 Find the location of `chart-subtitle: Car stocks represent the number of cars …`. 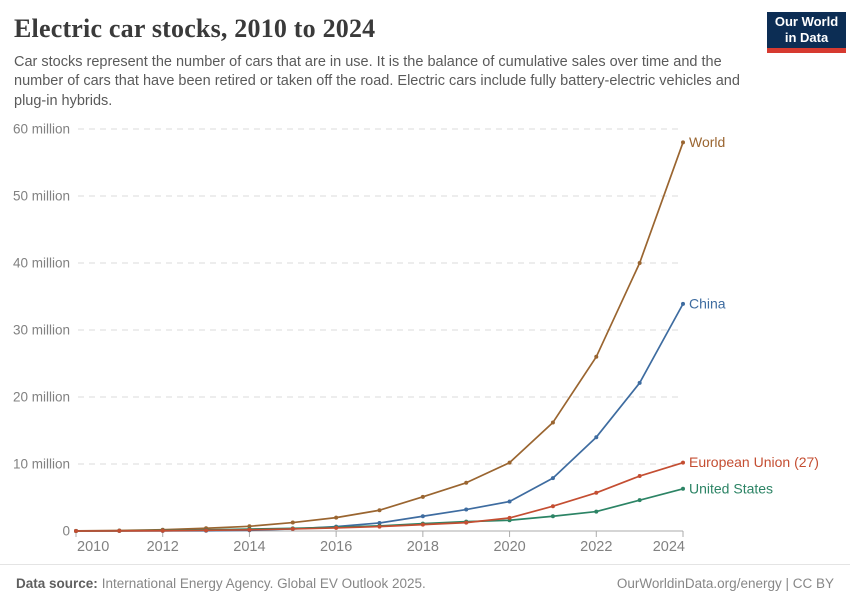

chart-subtitle: Car stocks represent the number of cars … is located at coordinates (377, 81).